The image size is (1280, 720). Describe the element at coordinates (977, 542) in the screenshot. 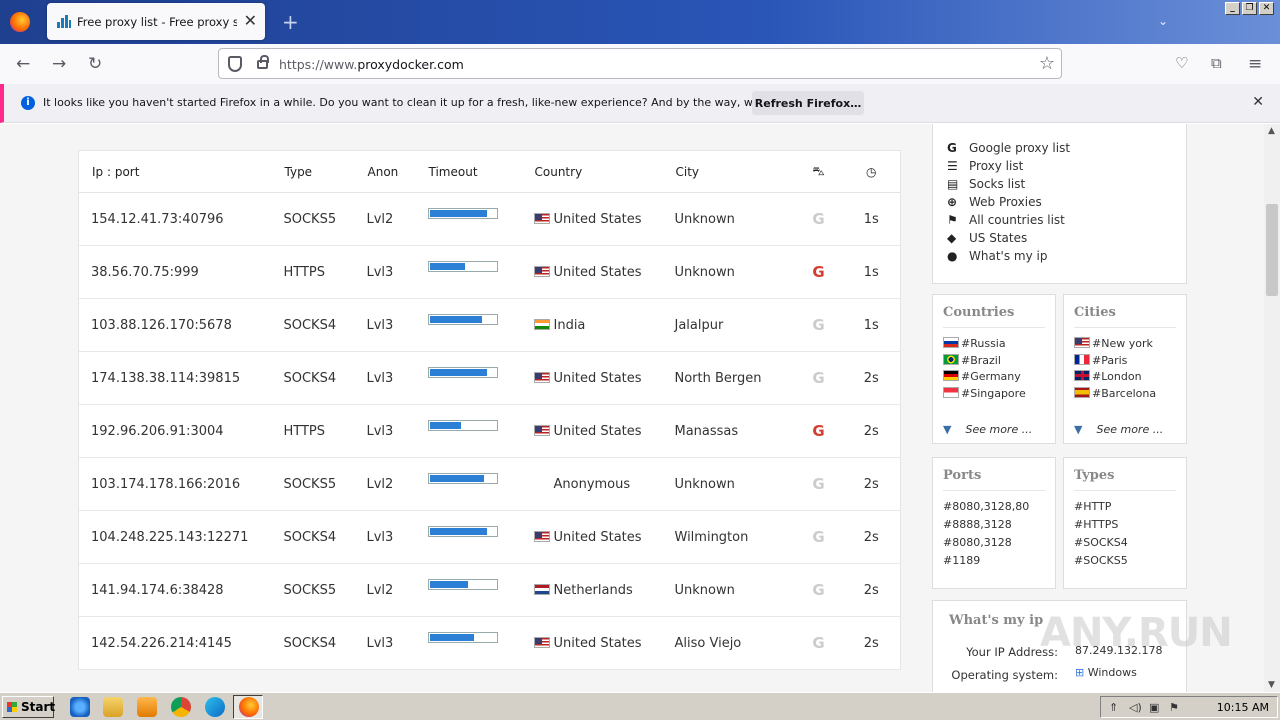

I see `ports-link: #8080,3128` at that location.